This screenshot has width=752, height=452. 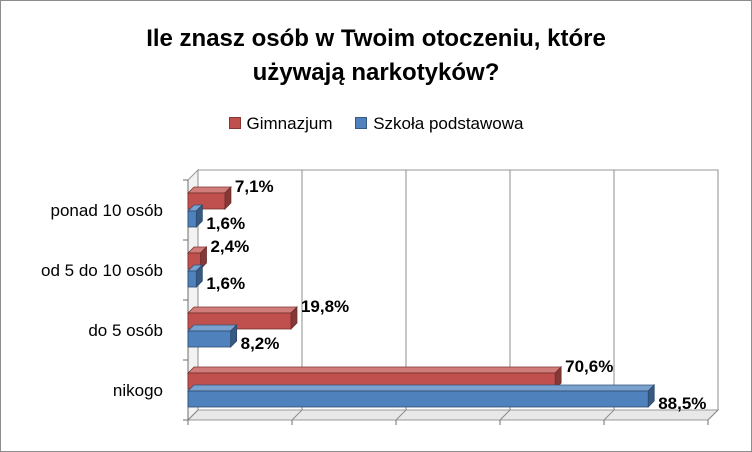 I want to click on data-label-1-0: 1,6%, so click(x=225, y=223).